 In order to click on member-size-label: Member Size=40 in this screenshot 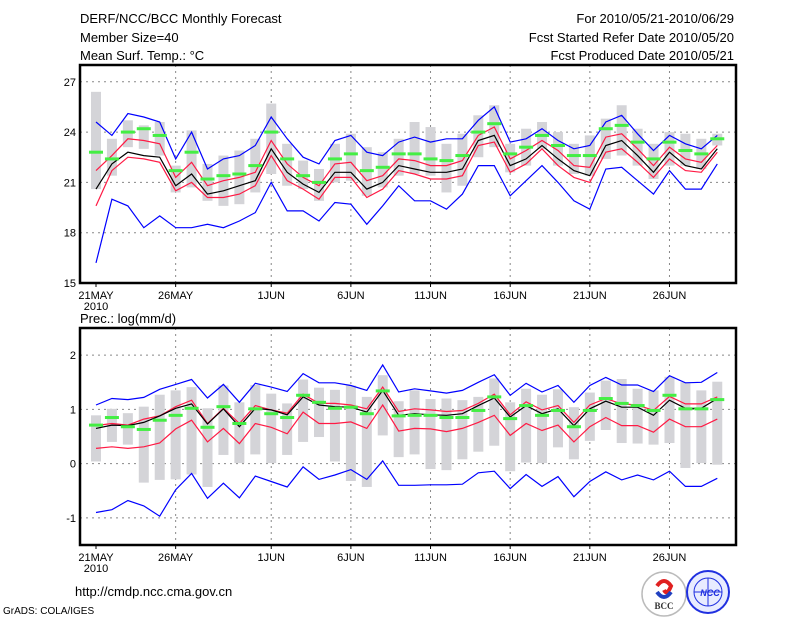, I will do `click(129, 37)`.